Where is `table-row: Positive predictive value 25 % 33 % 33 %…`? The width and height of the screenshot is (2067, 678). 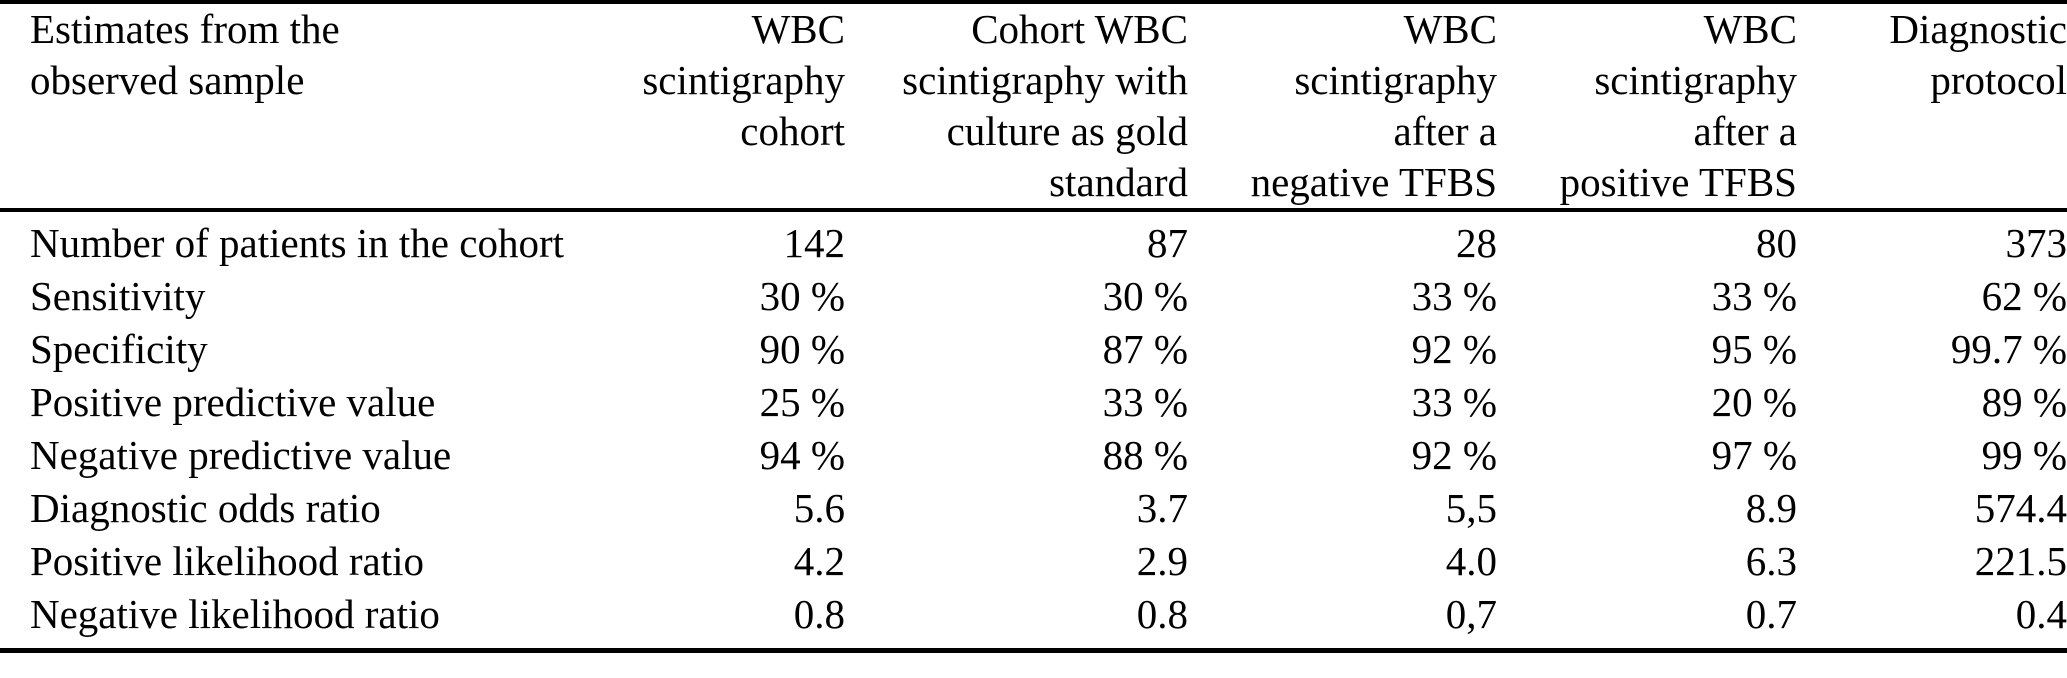
table-row: Positive predictive value 25 % 33 % 33 %… is located at coordinates (1033, 402).